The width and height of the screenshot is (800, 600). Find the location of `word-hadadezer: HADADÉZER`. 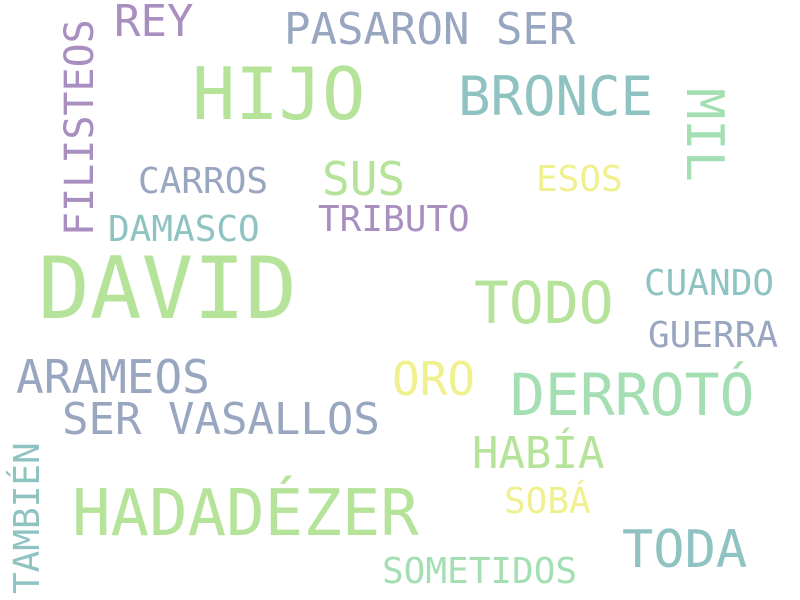

word-hadadezer: HADADÉZER is located at coordinates (245, 514).